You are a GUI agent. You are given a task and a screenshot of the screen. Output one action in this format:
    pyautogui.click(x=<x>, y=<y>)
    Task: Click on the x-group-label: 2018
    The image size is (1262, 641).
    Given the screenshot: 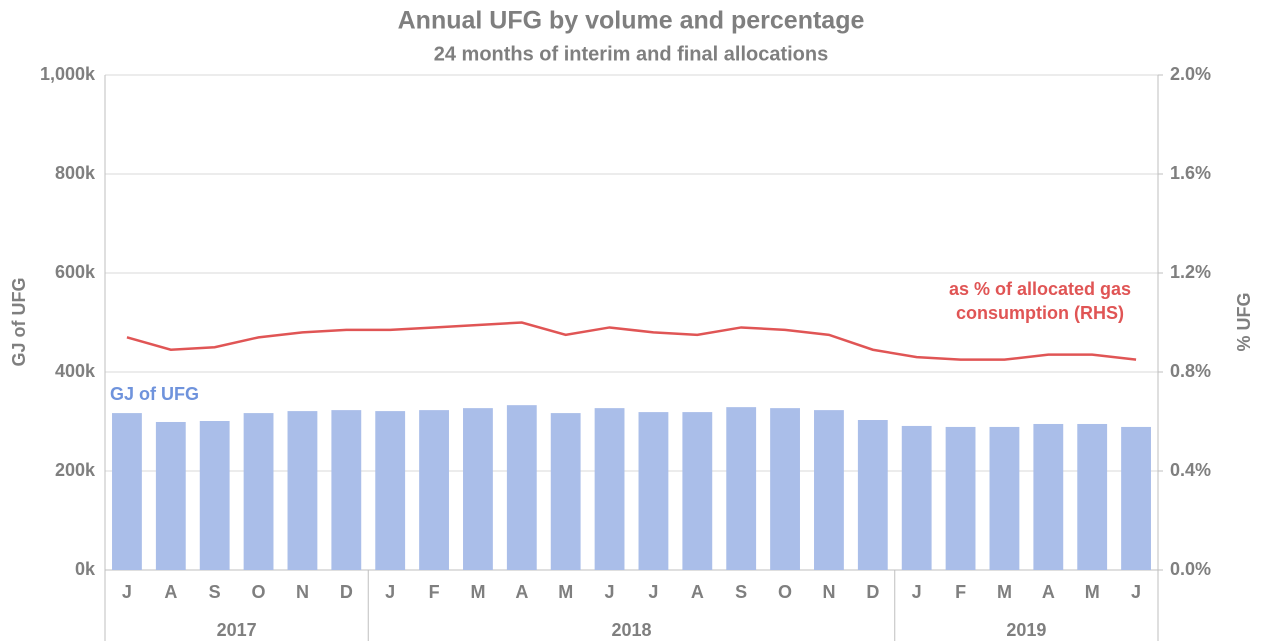 What is the action you would take?
    pyautogui.click(x=631, y=630)
    